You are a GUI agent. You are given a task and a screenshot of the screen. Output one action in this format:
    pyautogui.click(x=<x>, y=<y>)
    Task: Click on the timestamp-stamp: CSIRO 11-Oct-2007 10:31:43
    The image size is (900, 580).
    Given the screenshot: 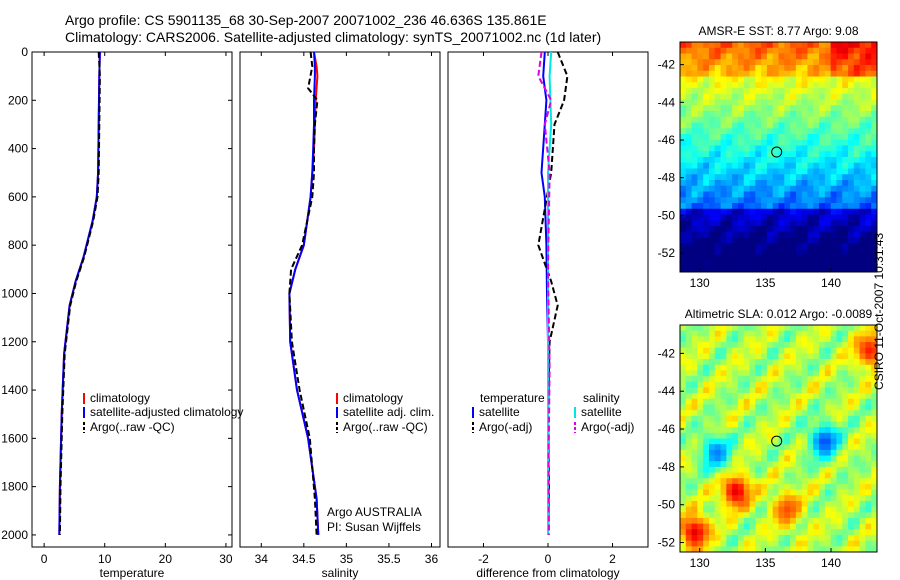 What is the action you would take?
    pyautogui.click(x=879, y=311)
    